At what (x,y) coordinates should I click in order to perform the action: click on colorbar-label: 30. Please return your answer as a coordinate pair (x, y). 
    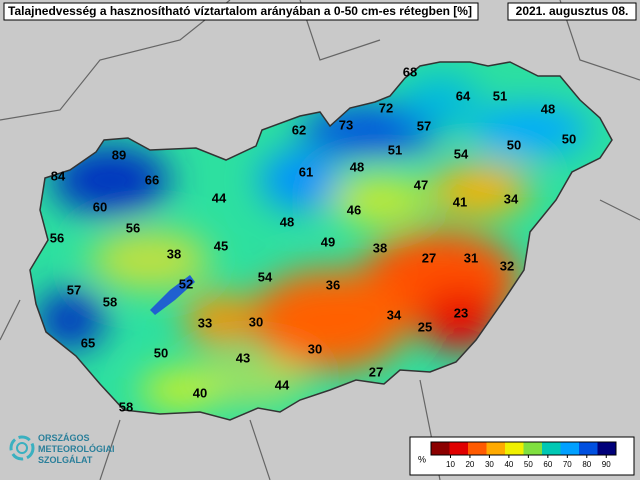
    Looking at the image, I should click on (489, 464).